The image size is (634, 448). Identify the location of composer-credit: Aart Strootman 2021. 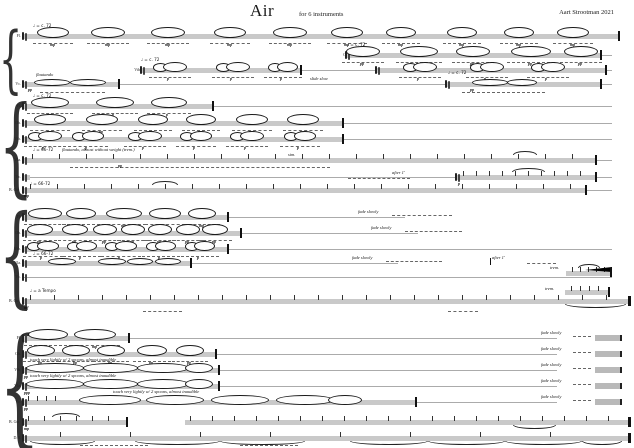
(586, 12).